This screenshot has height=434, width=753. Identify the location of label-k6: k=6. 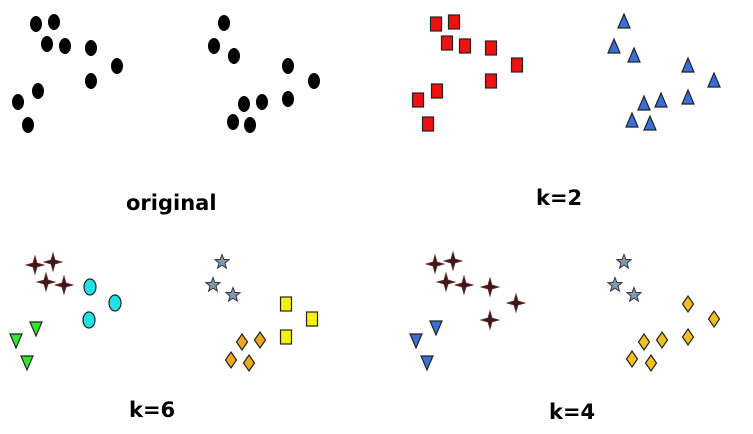
(152, 410).